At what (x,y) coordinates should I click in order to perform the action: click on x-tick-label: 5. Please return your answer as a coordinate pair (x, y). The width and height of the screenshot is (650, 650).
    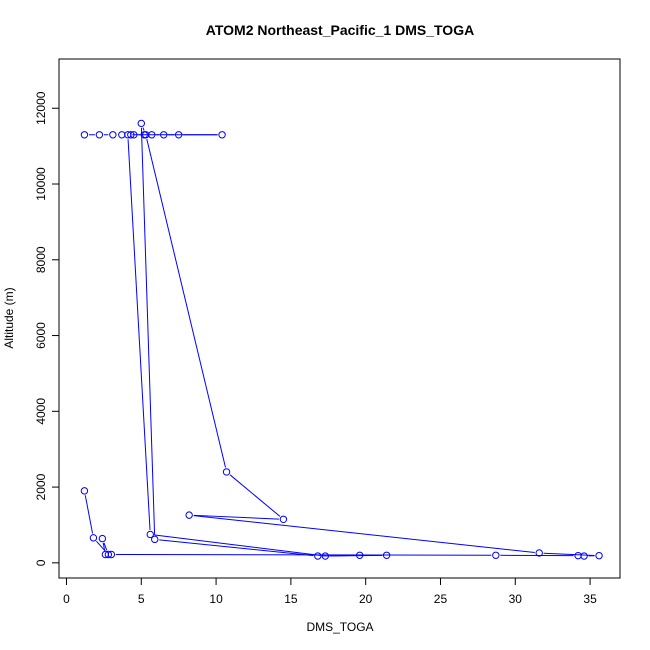
    Looking at the image, I should click on (141, 599).